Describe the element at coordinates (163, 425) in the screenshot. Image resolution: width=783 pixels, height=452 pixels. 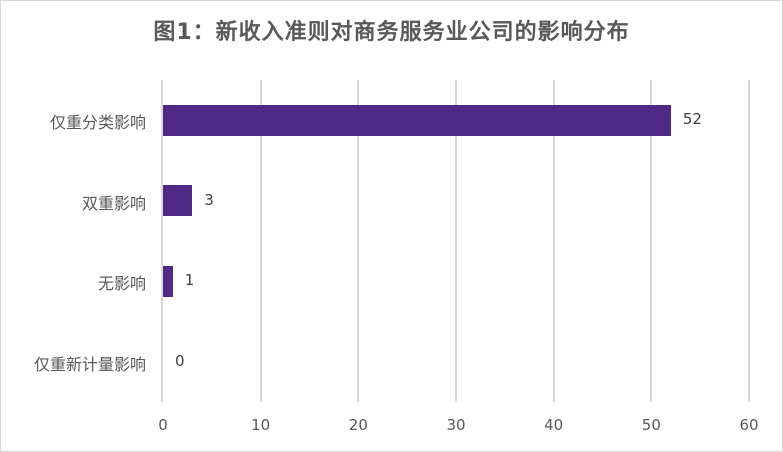
I see `x-tick-label: 0` at that location.